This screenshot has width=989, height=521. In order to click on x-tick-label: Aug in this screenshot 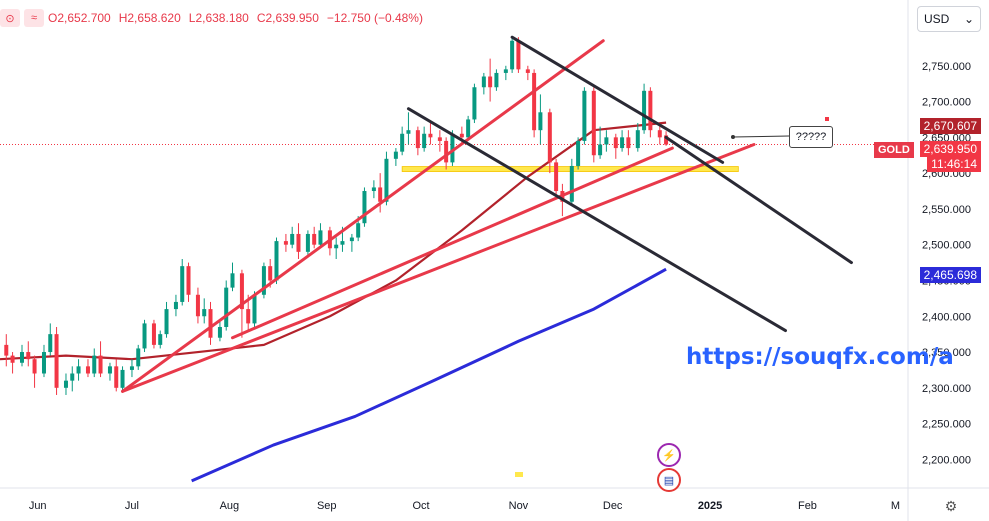, I will do `click(230, 506)`.